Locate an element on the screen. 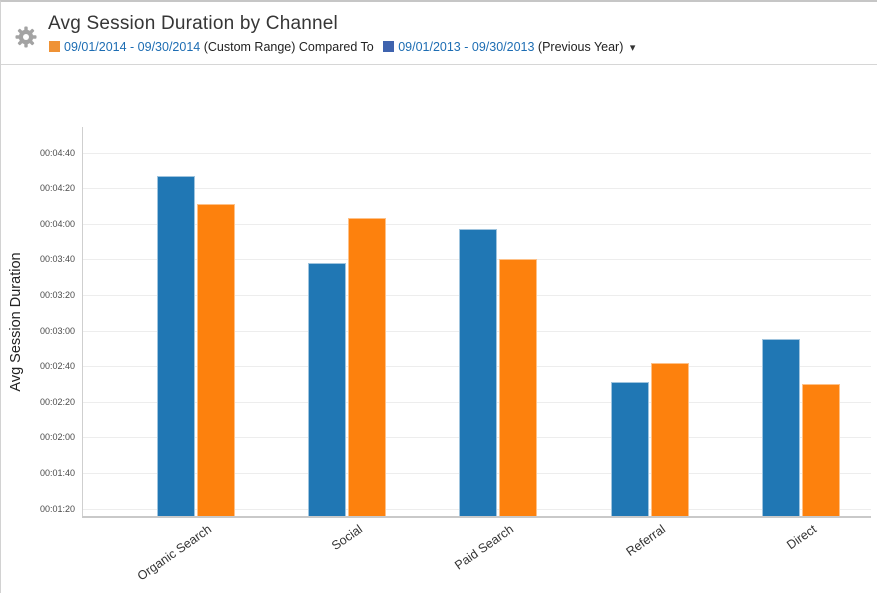 Image resolution: width=877 pixels, height=593 pixels. legend-dropdown-caret-icon: ▾ is located at coordinates (632, 48).